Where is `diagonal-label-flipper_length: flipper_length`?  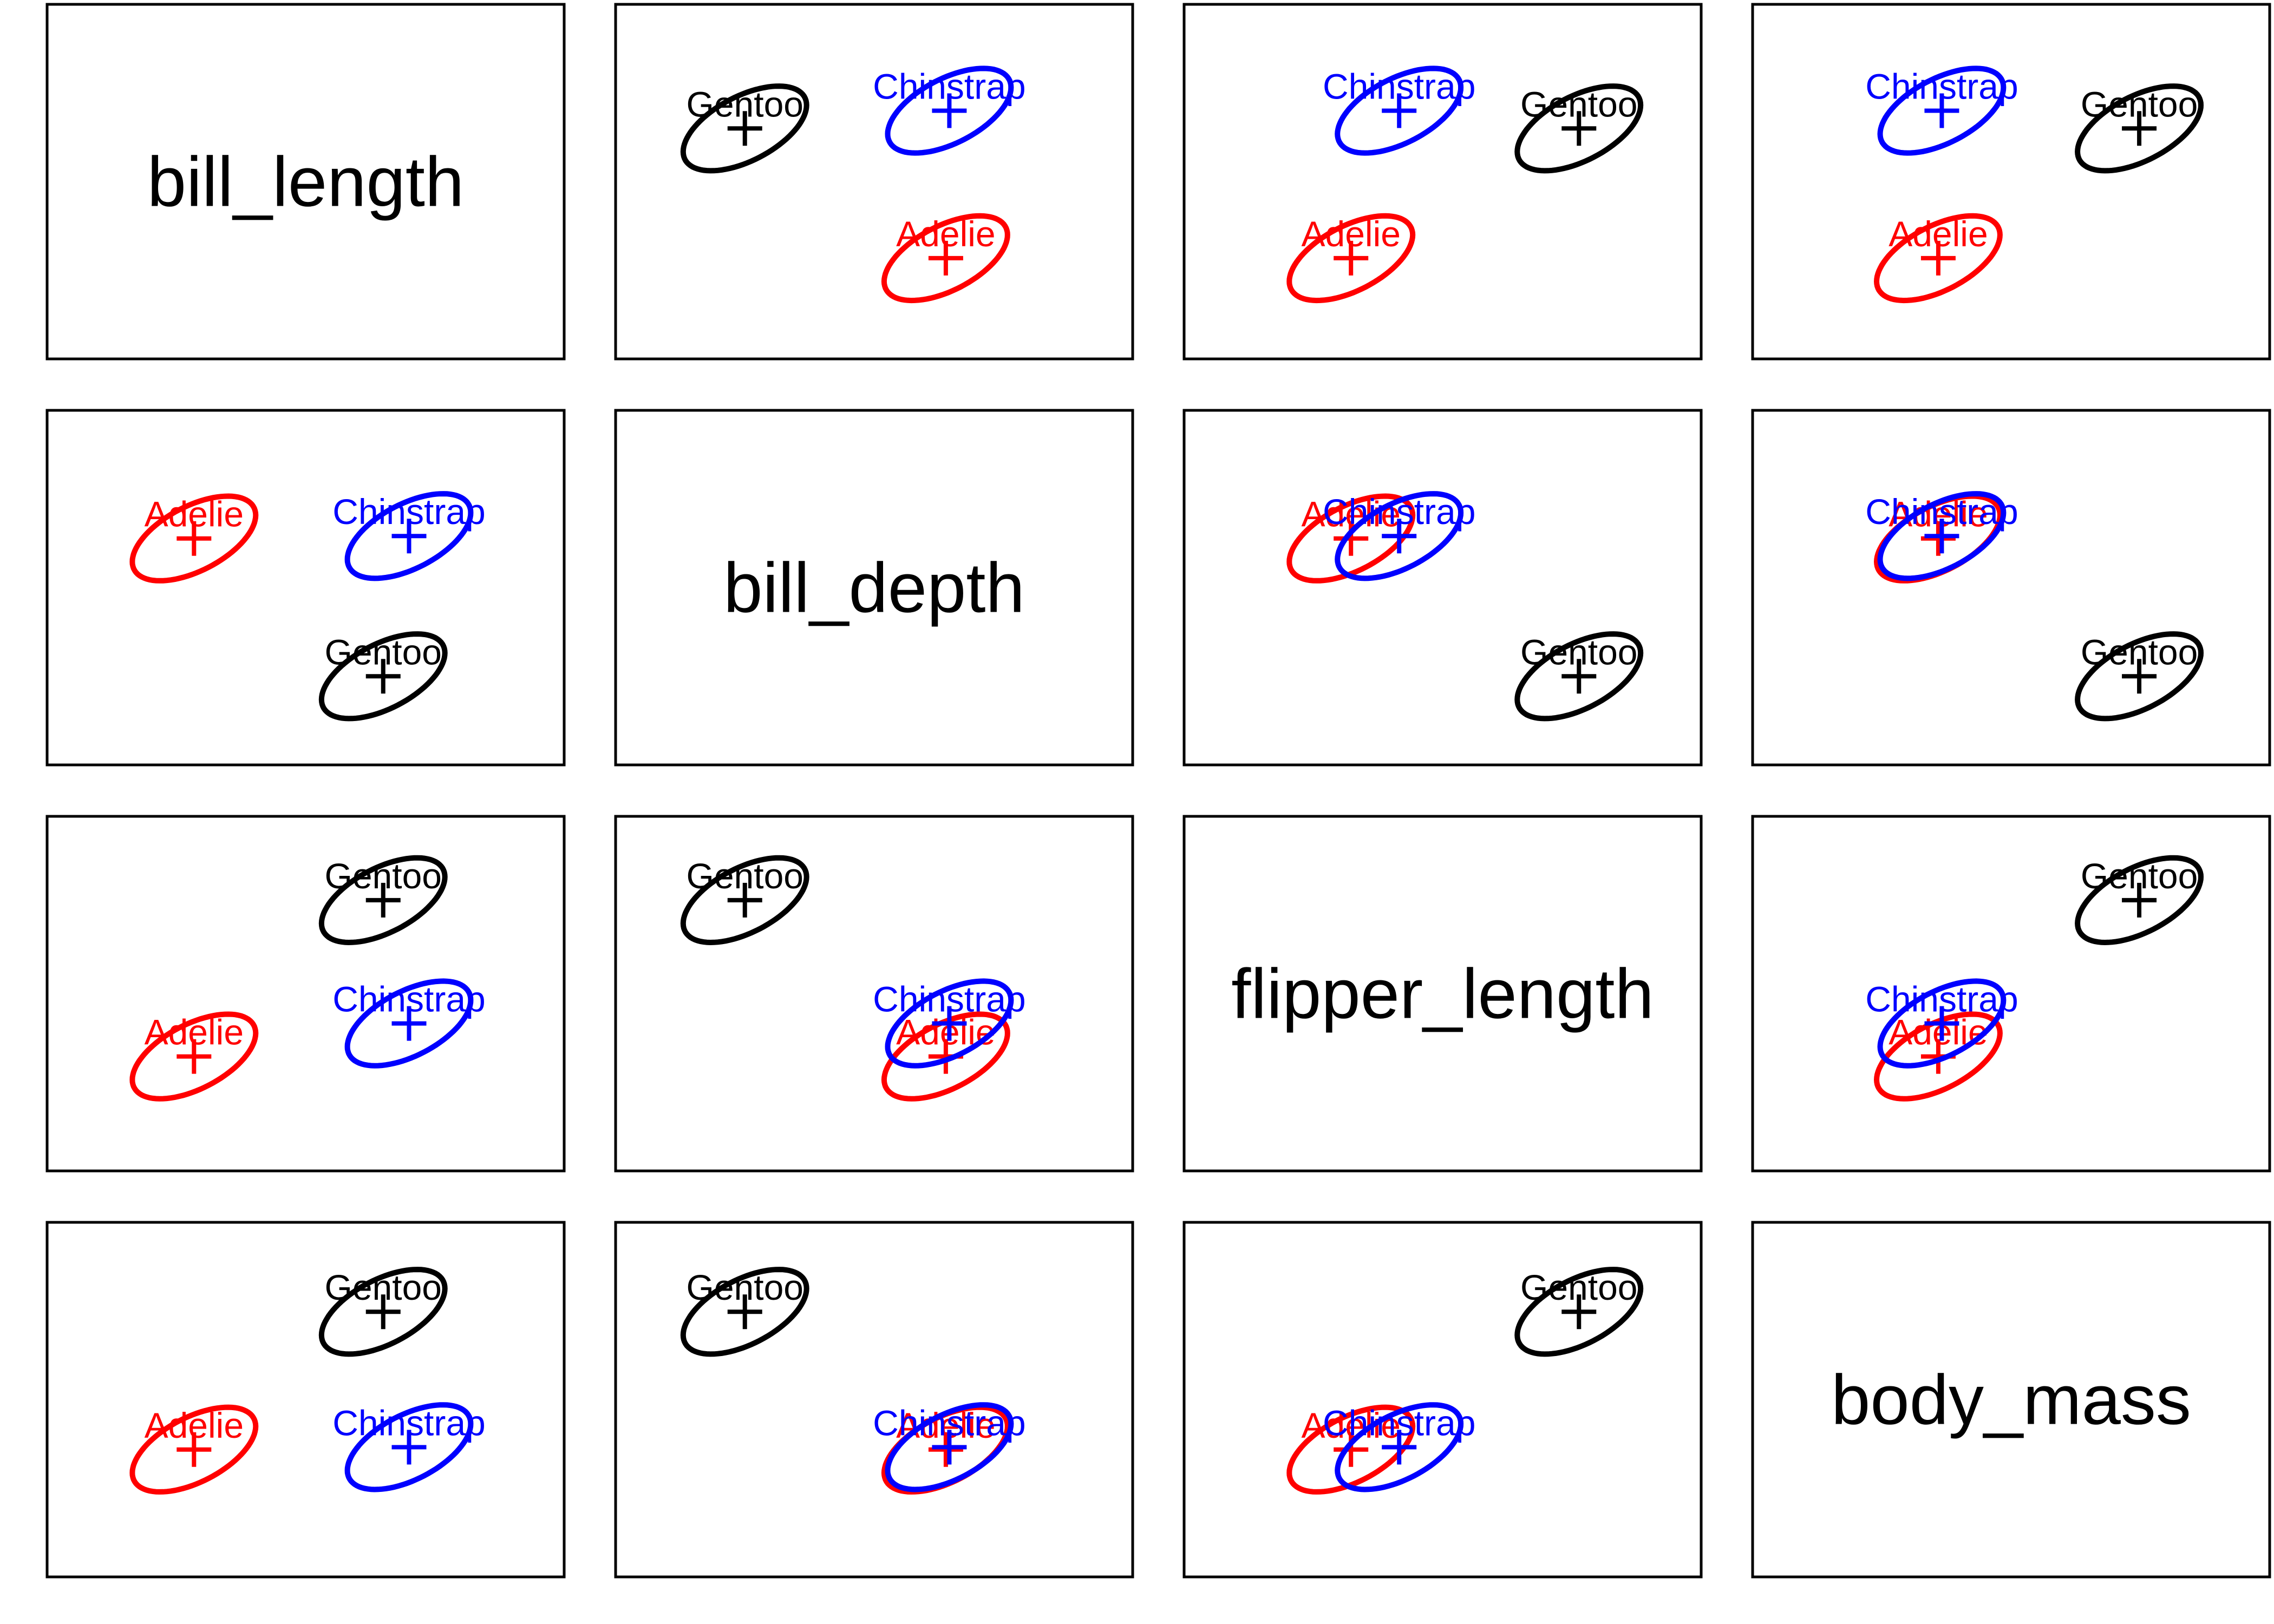
diagonal-label-flipper_length: flipper_length is located at coordinates (1443, 993).